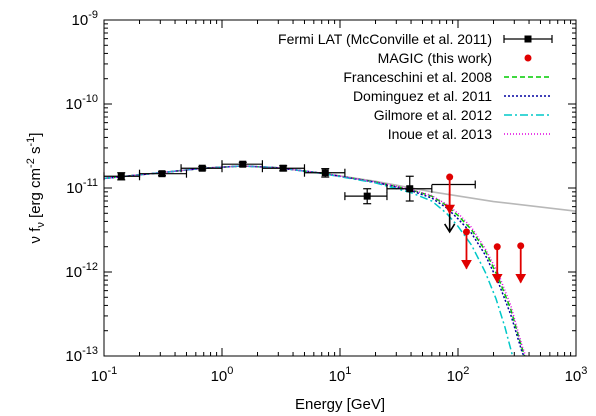 The image size is (596, 416). What do you see at coordinates (584, 371) in the screenshot?
I see `x-tick-exponent: 3` at bounding box center [584, 371].